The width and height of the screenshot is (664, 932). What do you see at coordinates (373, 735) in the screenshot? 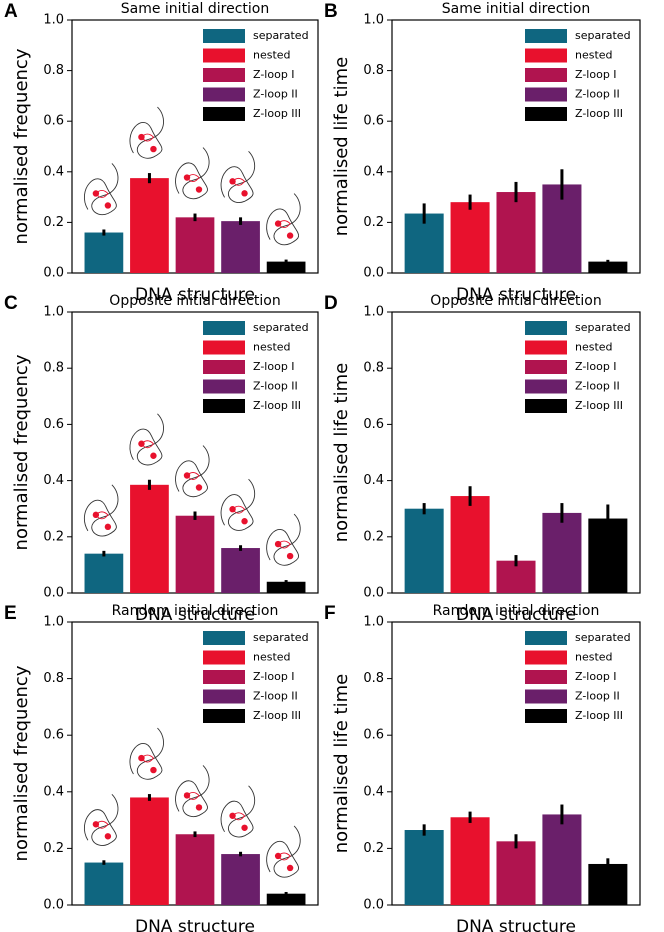
I see `y-tick-label: 0.6` at bounding box center [373, 735].